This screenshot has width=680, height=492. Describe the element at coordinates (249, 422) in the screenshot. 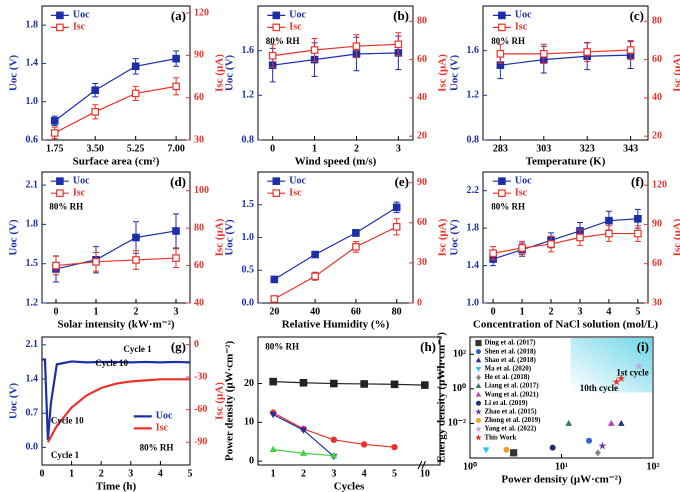

I see `y-tick-label: 10` at that location.